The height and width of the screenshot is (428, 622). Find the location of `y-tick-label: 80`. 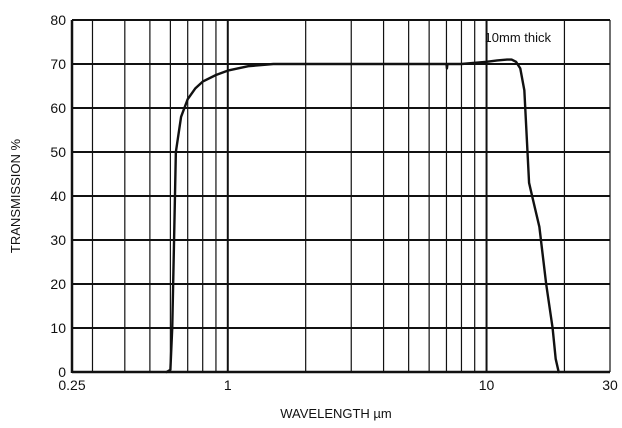

y-tick-label: 80 is located at coordinates (58, 20).